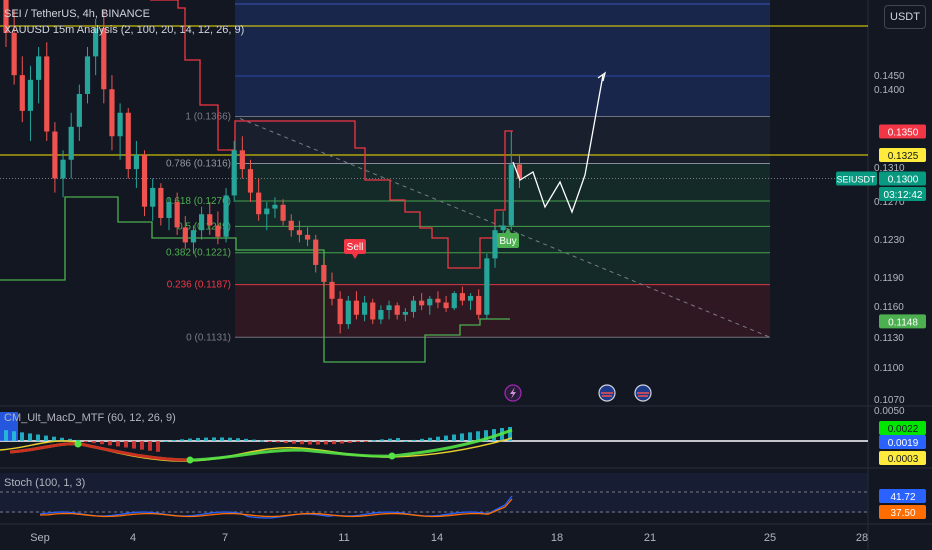  What do you see at coordinates (198, 163) in the screenshot?
I see `fib-level-label: 0.786 (0.1316)` at bounding box center [198, 163].